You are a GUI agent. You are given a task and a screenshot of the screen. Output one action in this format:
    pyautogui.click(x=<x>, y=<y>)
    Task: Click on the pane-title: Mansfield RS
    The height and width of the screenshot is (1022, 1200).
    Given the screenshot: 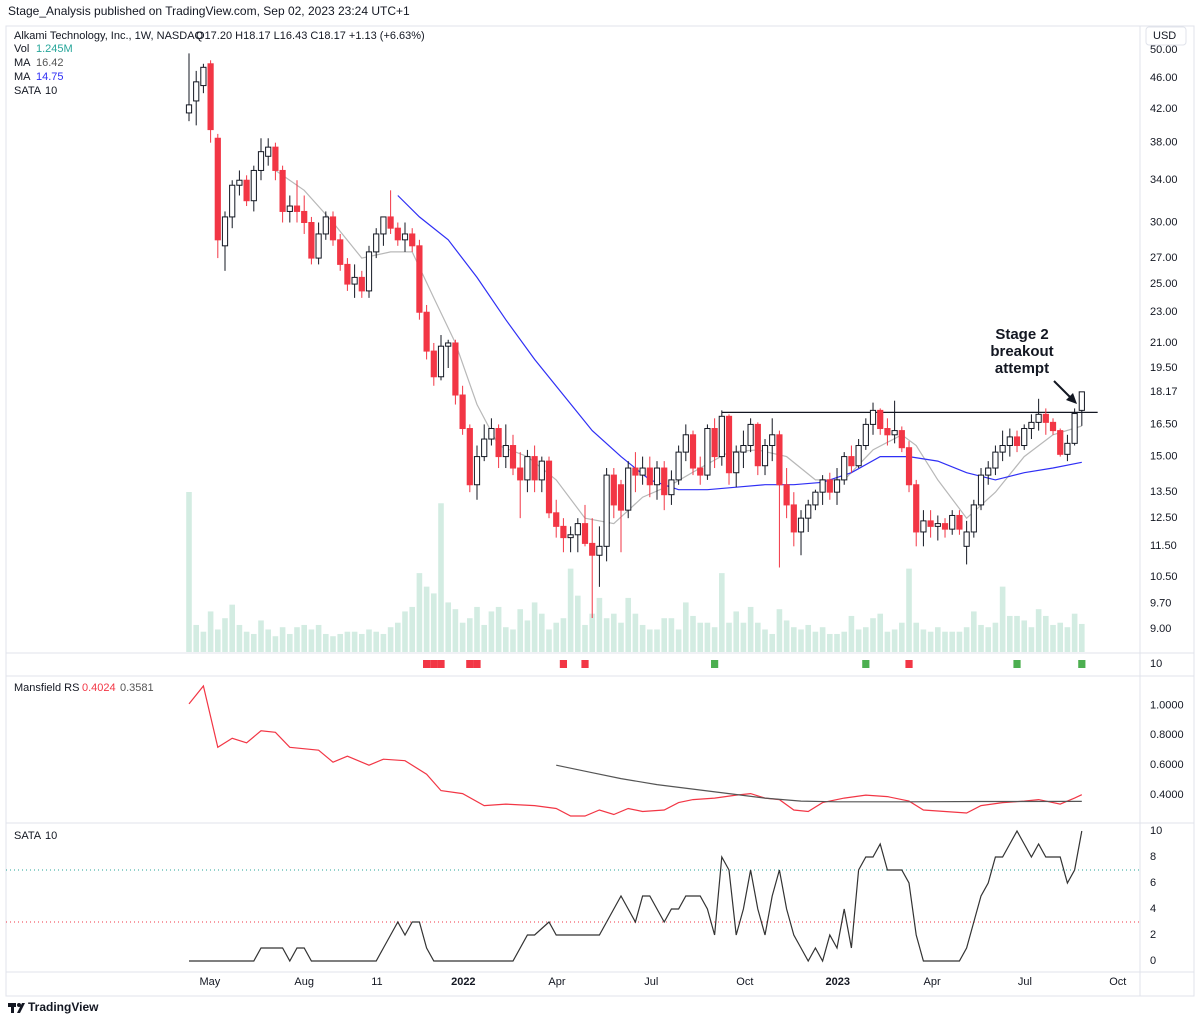 What is the action you would take?
    pyautogui.click(x=46, y=688)
    